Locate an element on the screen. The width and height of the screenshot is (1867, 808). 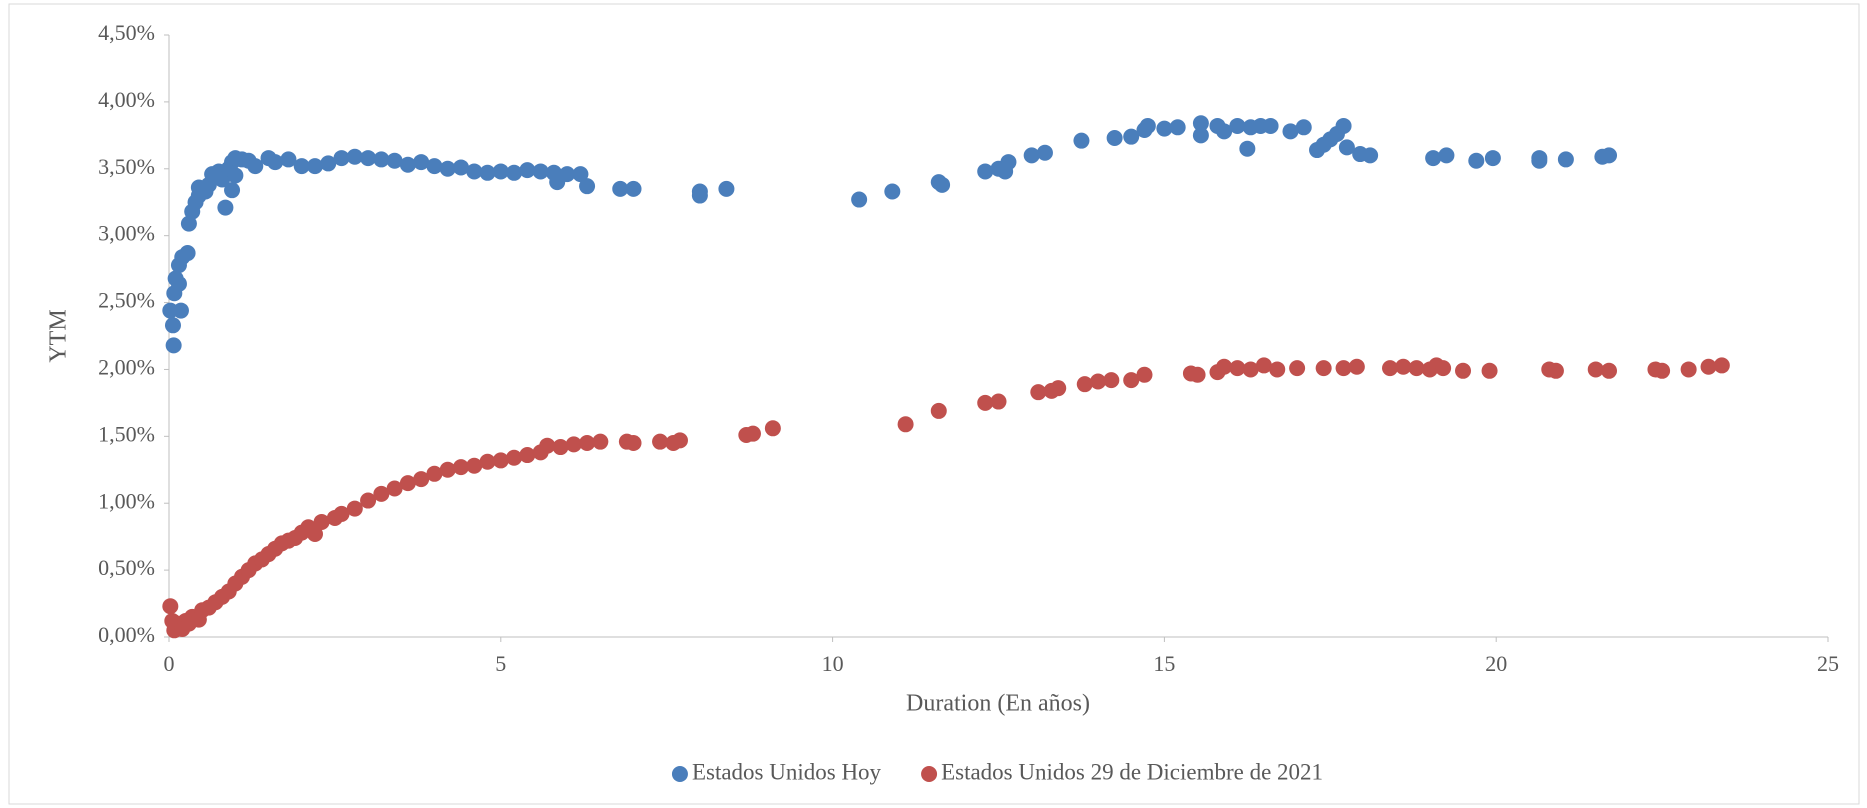
legend-label: Estados Unidos Hoy is located at coordinates (787, 771).